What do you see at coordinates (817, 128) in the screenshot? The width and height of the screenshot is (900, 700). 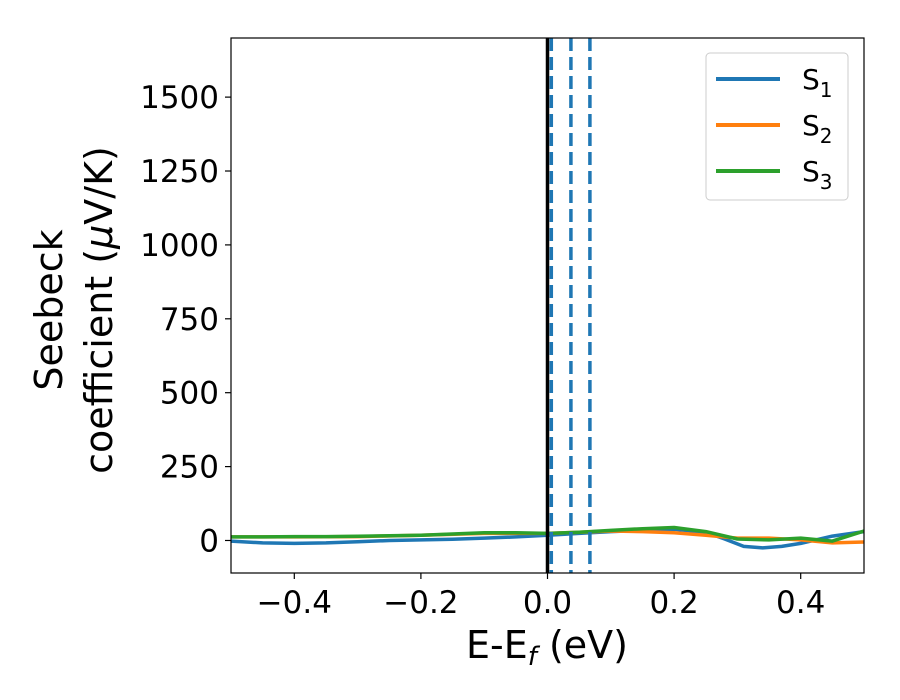 I see `legend-label-2: S2` at bounding box center [817, 128].